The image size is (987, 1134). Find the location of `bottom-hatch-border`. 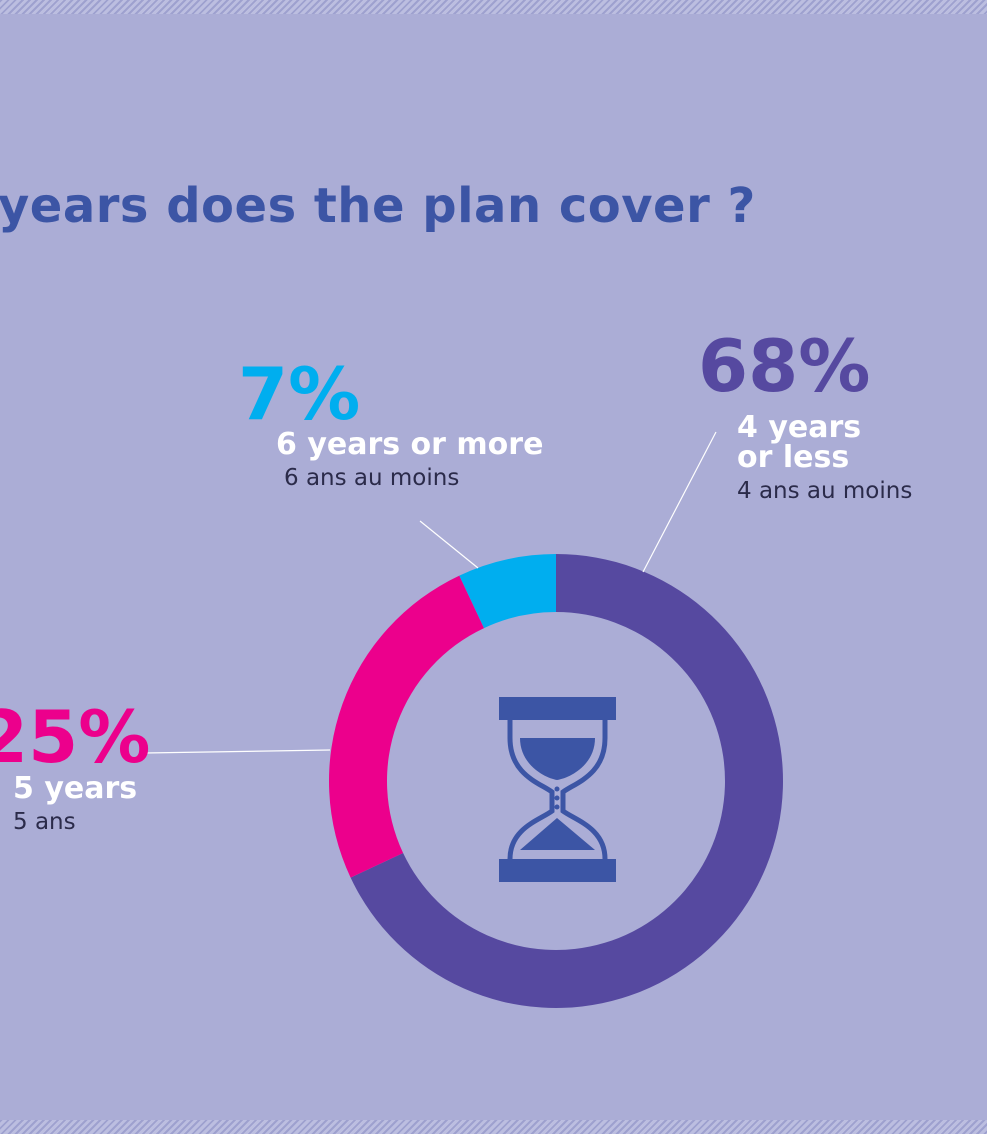

bottom-hatch-border is located at coordinates (493, 1127).